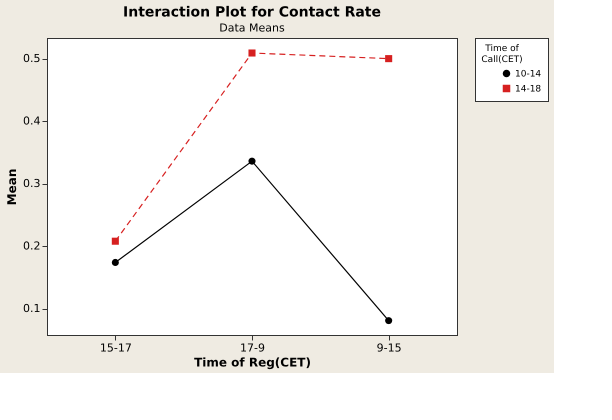 The height and width of the screenshot is (420, 612). What do you see at coordinates (389, 348) in the screenshot?
I see `x-tick-label: 9-15` at bounding box center [389, 348].